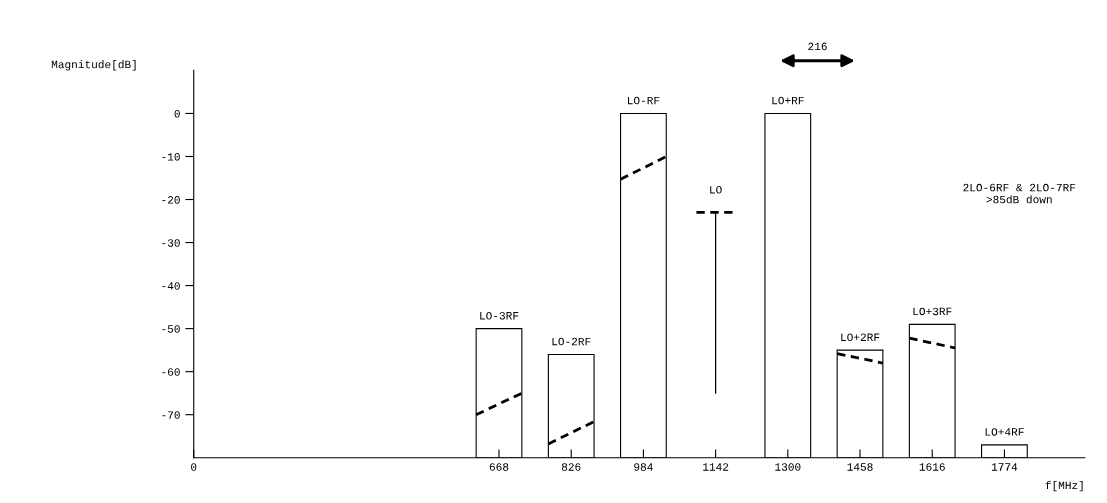 Image resolution: width=1107 pixels, height=503 pixels. Describe the element at coordinates (571, 467) in the screenshot. I see `x-tick-label: 826` at that location.